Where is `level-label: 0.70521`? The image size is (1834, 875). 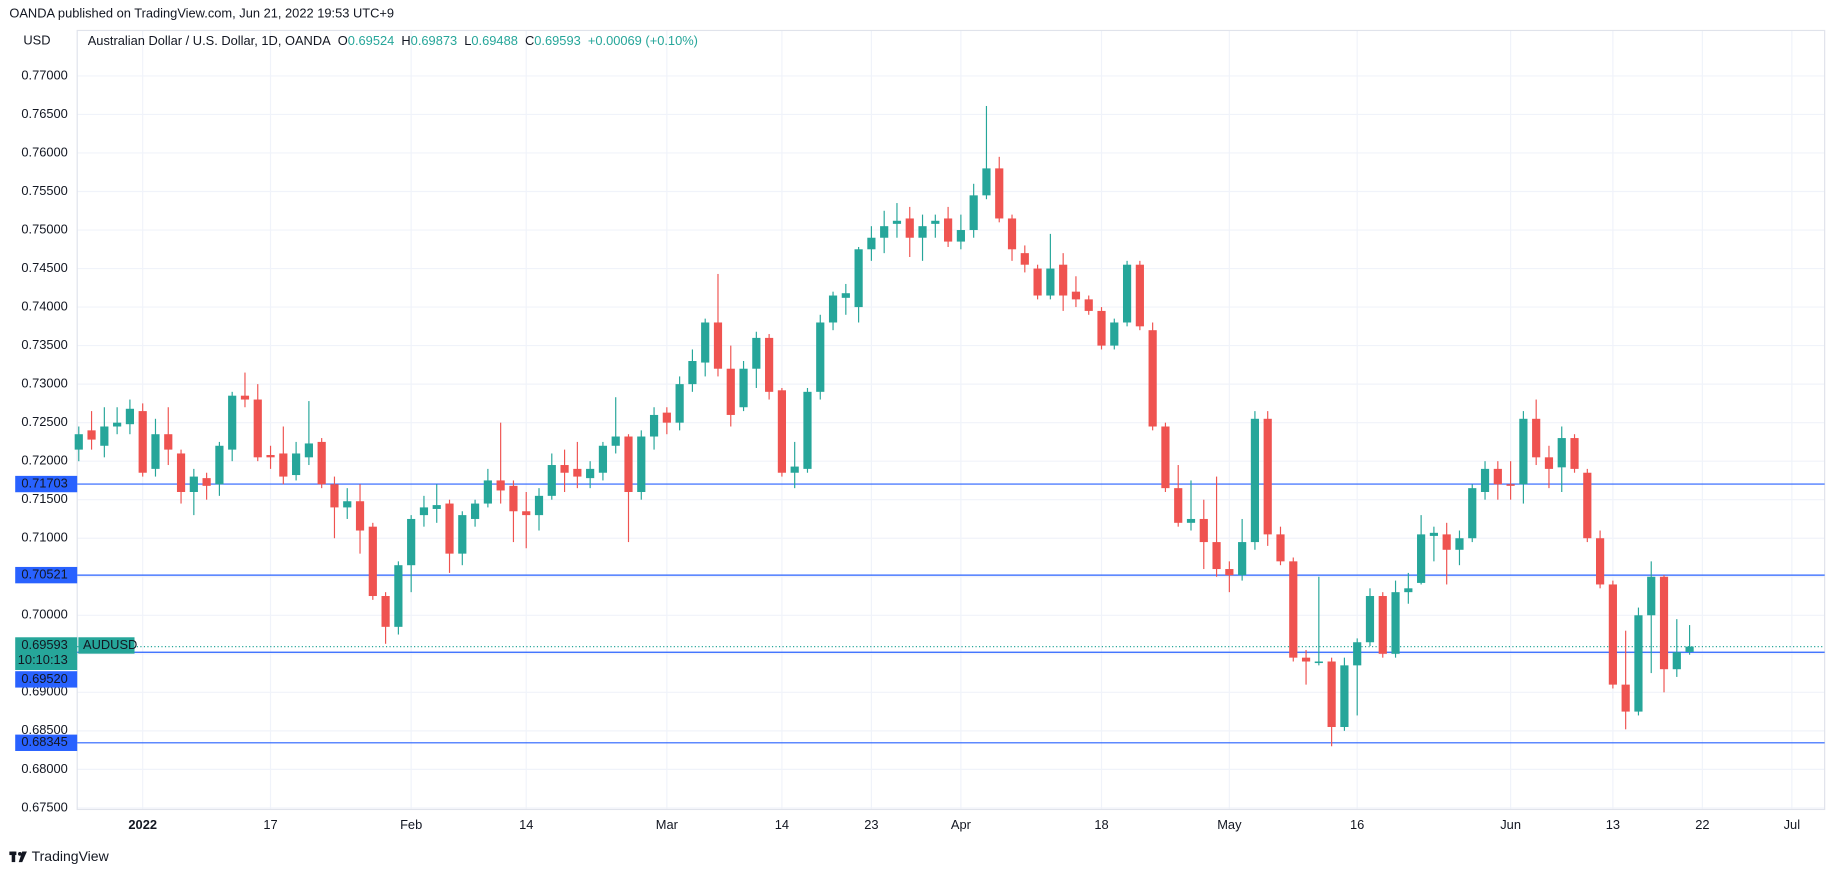
level-label: 0.70521 is located at coordinates (44, 574).